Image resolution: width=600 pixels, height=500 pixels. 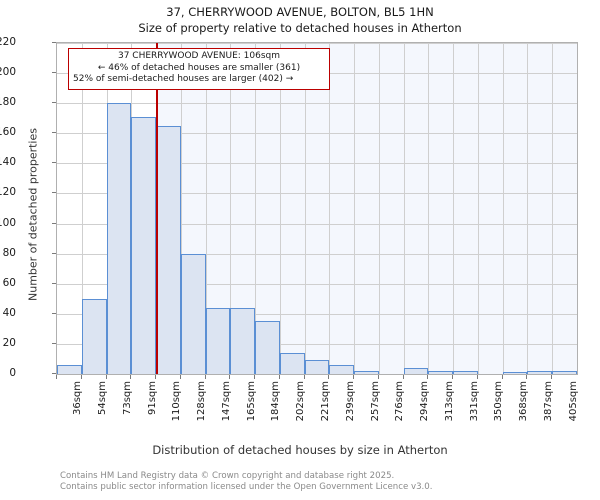 I want to click on y-tick-label: 20, so click(x=9, y=342).